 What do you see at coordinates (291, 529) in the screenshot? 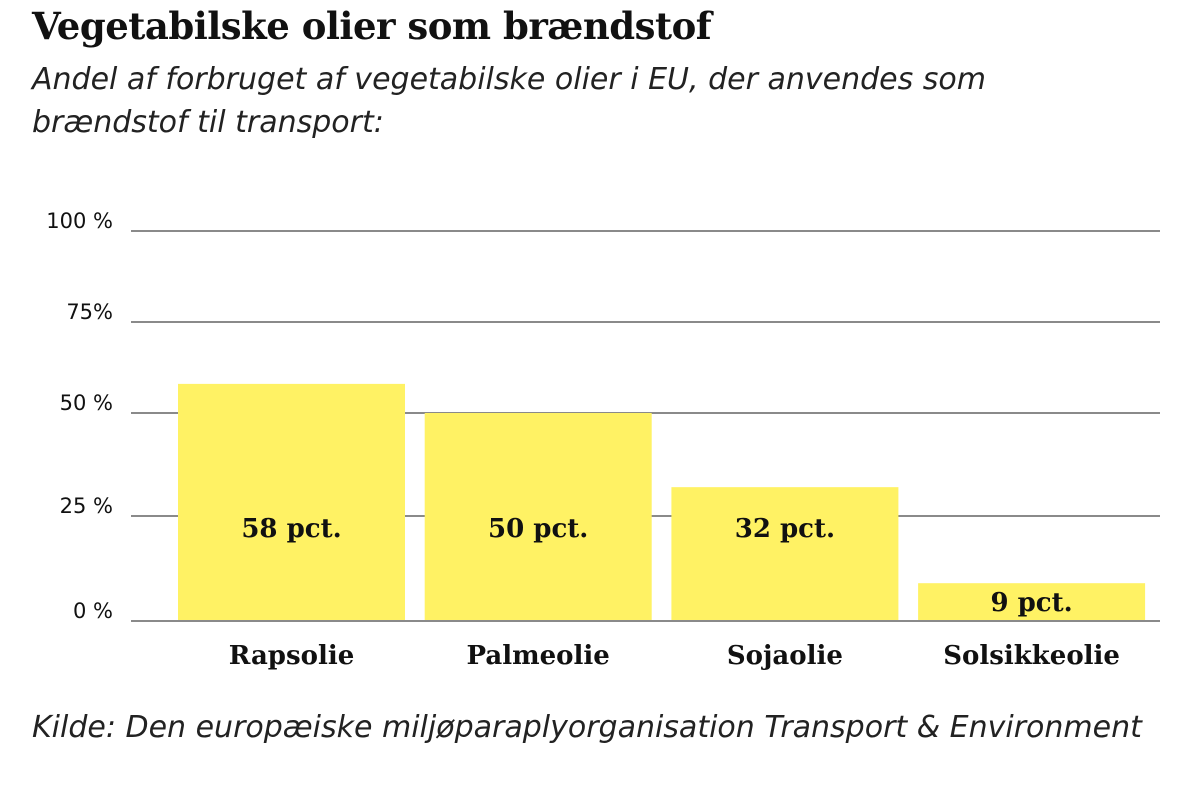
I see `data-label: 58 pct.` at bounding box center [291, 529].